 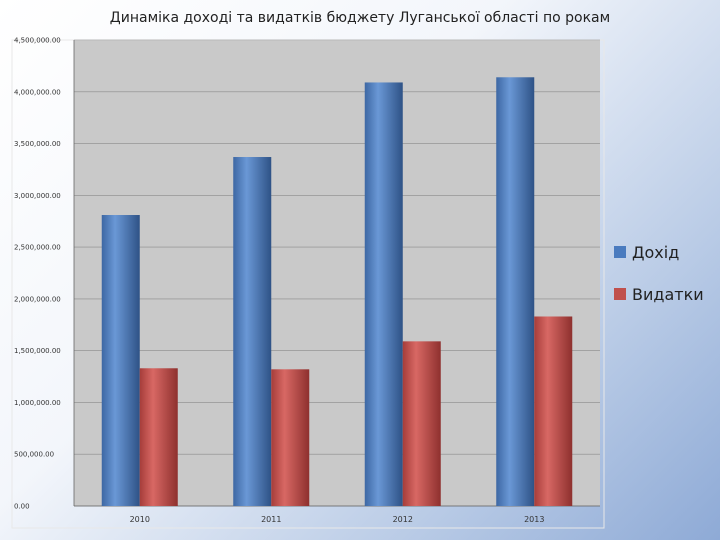 What do you see at coordinates (655, 252) in the screenshot?
I see `legend-label-income: Дохід` at bounding box center [655, 252].